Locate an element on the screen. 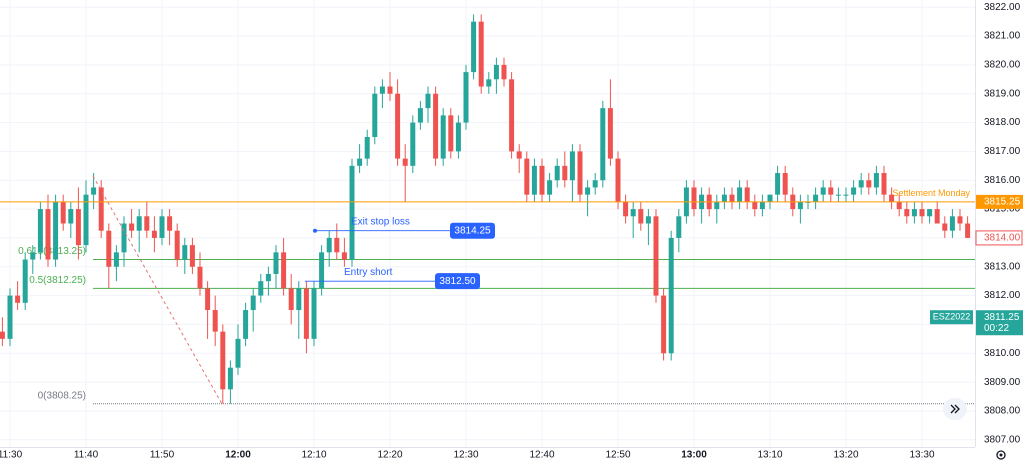 The height and width of the screenshot is (465, 1023). order-anchor is located at coordinates (315, 230).